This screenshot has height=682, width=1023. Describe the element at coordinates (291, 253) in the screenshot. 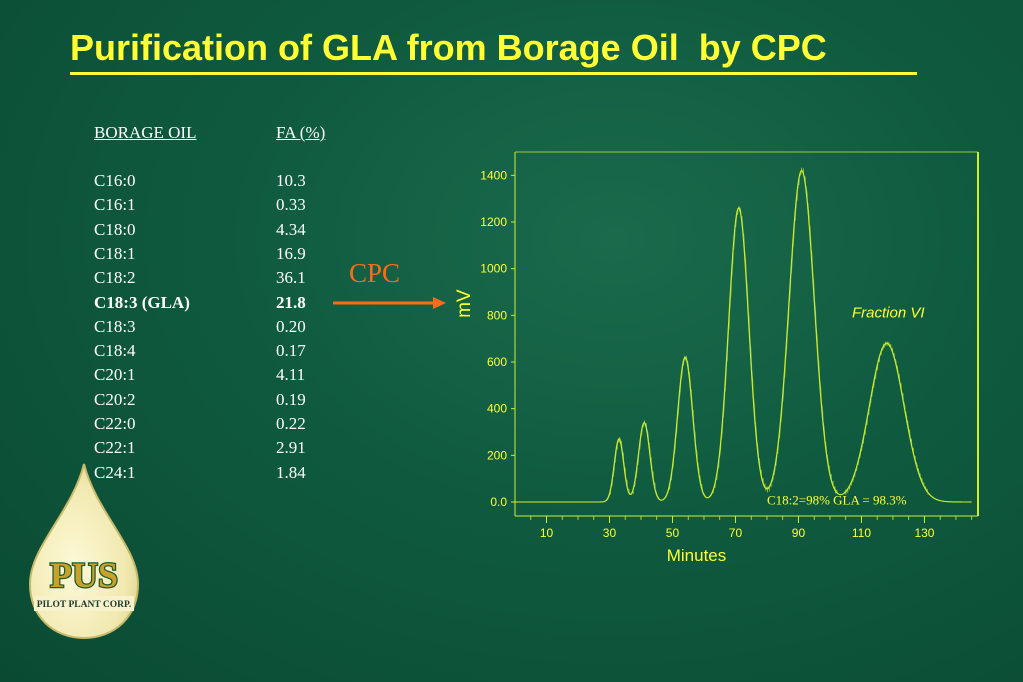

I see `fatty-acid-percent: 16.9` at that location.